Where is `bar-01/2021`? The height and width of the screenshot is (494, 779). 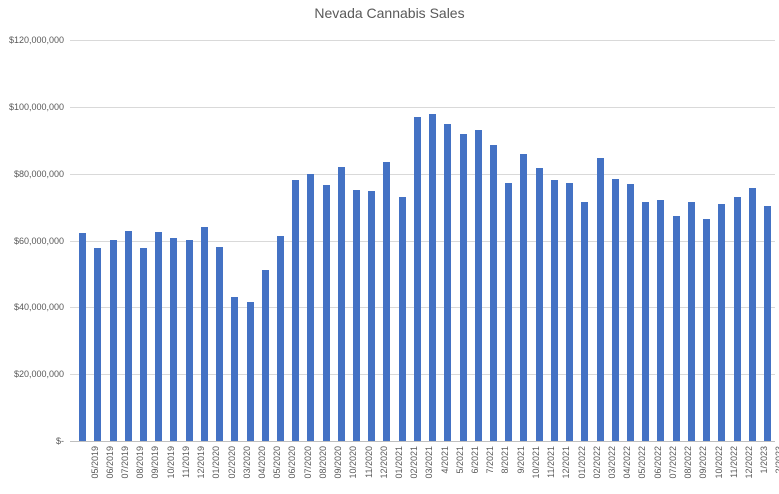 bar-01/2021 is located at coordinates (387, 301).